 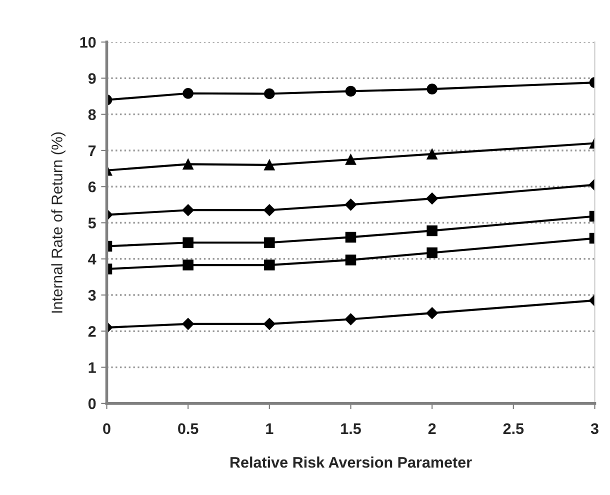 I want to click on y-tick-label: 8, so click(x=92, y=114).